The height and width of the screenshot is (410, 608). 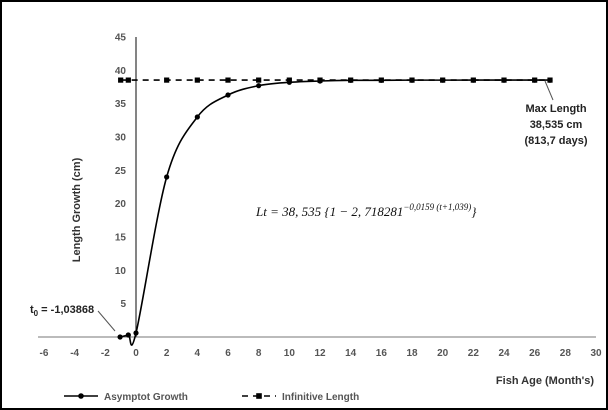 I want to click on x-tick-label: 4, so click(x=198, y=353).